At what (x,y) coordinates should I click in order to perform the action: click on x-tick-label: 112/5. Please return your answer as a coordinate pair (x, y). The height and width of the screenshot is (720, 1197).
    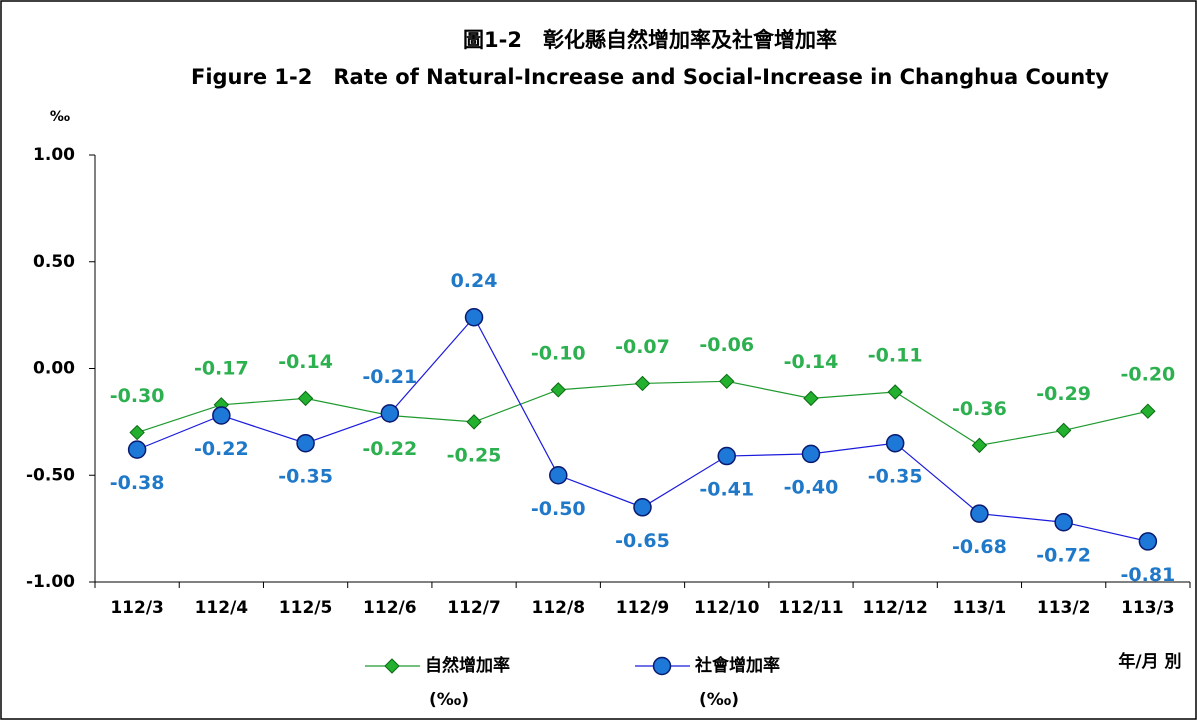
    Looking at the image, I should click on (306, 608).